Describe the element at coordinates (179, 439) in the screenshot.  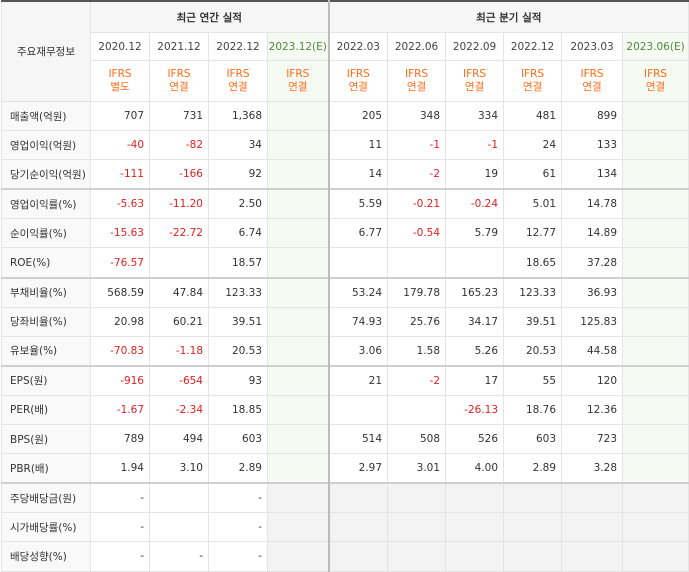
I see `annual-value-cell: 494` at that location.